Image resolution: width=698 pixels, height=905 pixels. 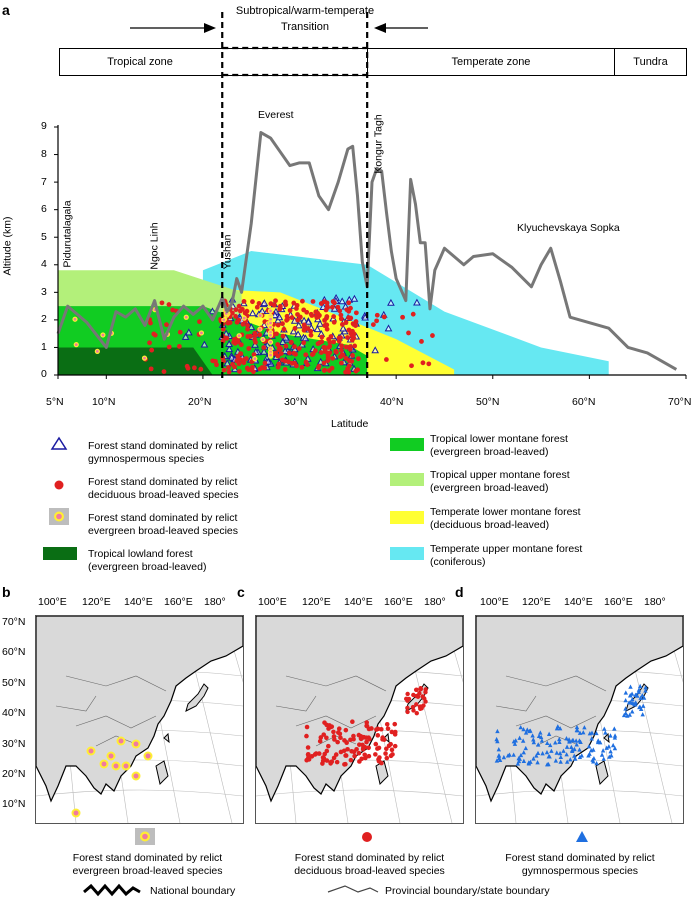 What do you see at coordinates (435, 602) in the screenshot?
I see `map-c-lon-180: 180°` at bounding box center [435, 602].